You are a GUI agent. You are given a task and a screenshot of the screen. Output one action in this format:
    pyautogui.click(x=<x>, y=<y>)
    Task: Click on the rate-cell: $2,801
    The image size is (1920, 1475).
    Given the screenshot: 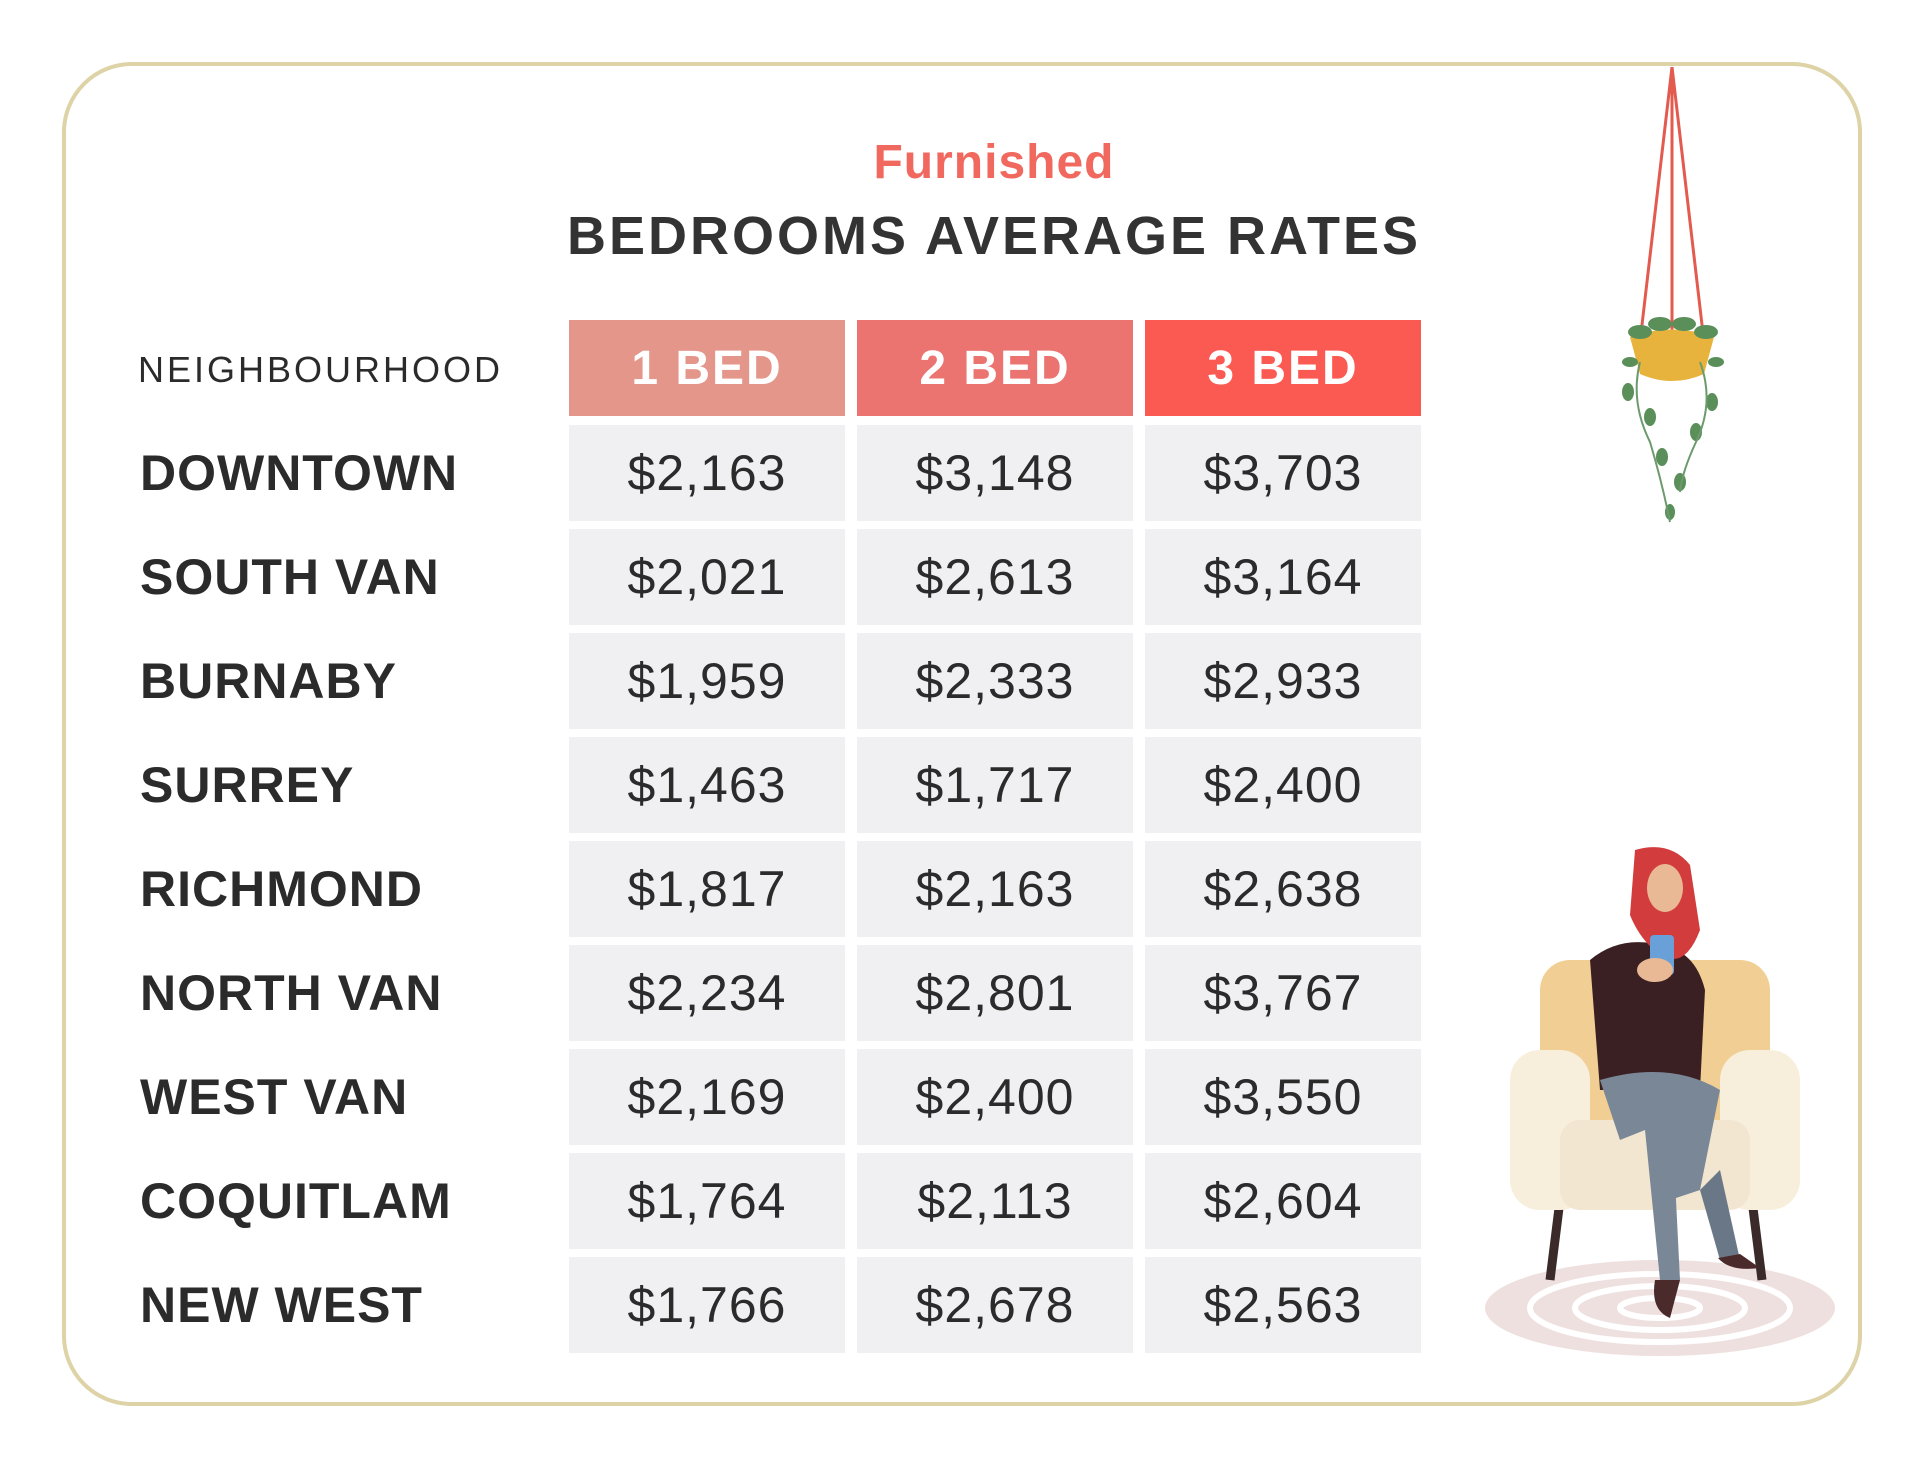 What is the action you would take?
    pyautogui.click(x=995, y=993)
    